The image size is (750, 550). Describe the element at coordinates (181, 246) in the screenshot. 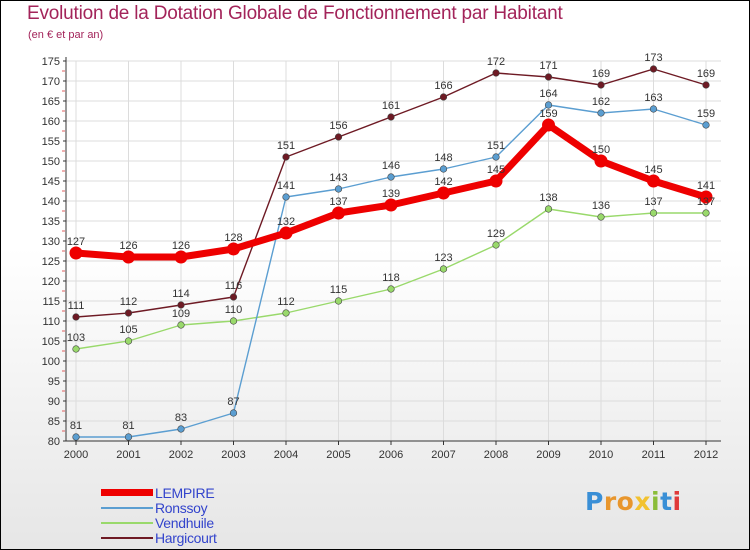

I see `data-label-lempire: 126` at that location.